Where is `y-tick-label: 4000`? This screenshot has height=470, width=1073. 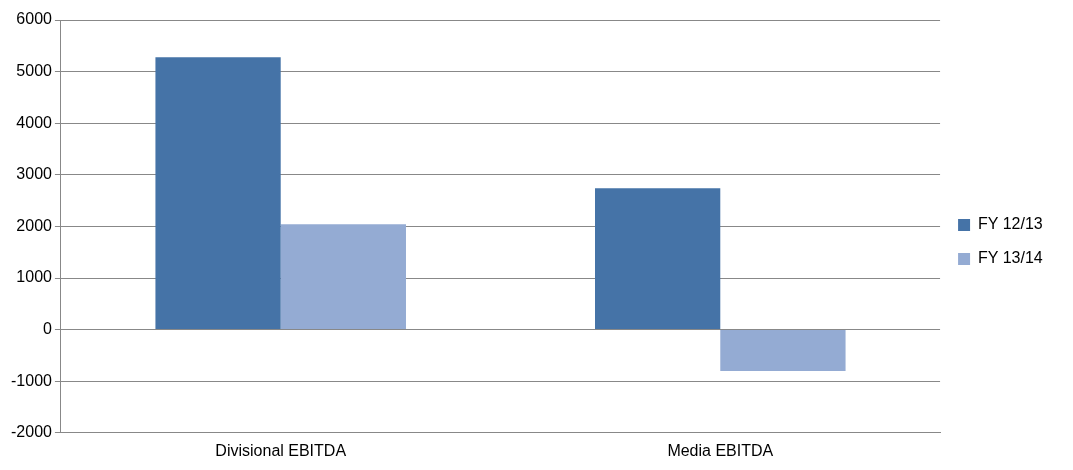 y-tick-label: 4000 is located at coordinates (34, 122).